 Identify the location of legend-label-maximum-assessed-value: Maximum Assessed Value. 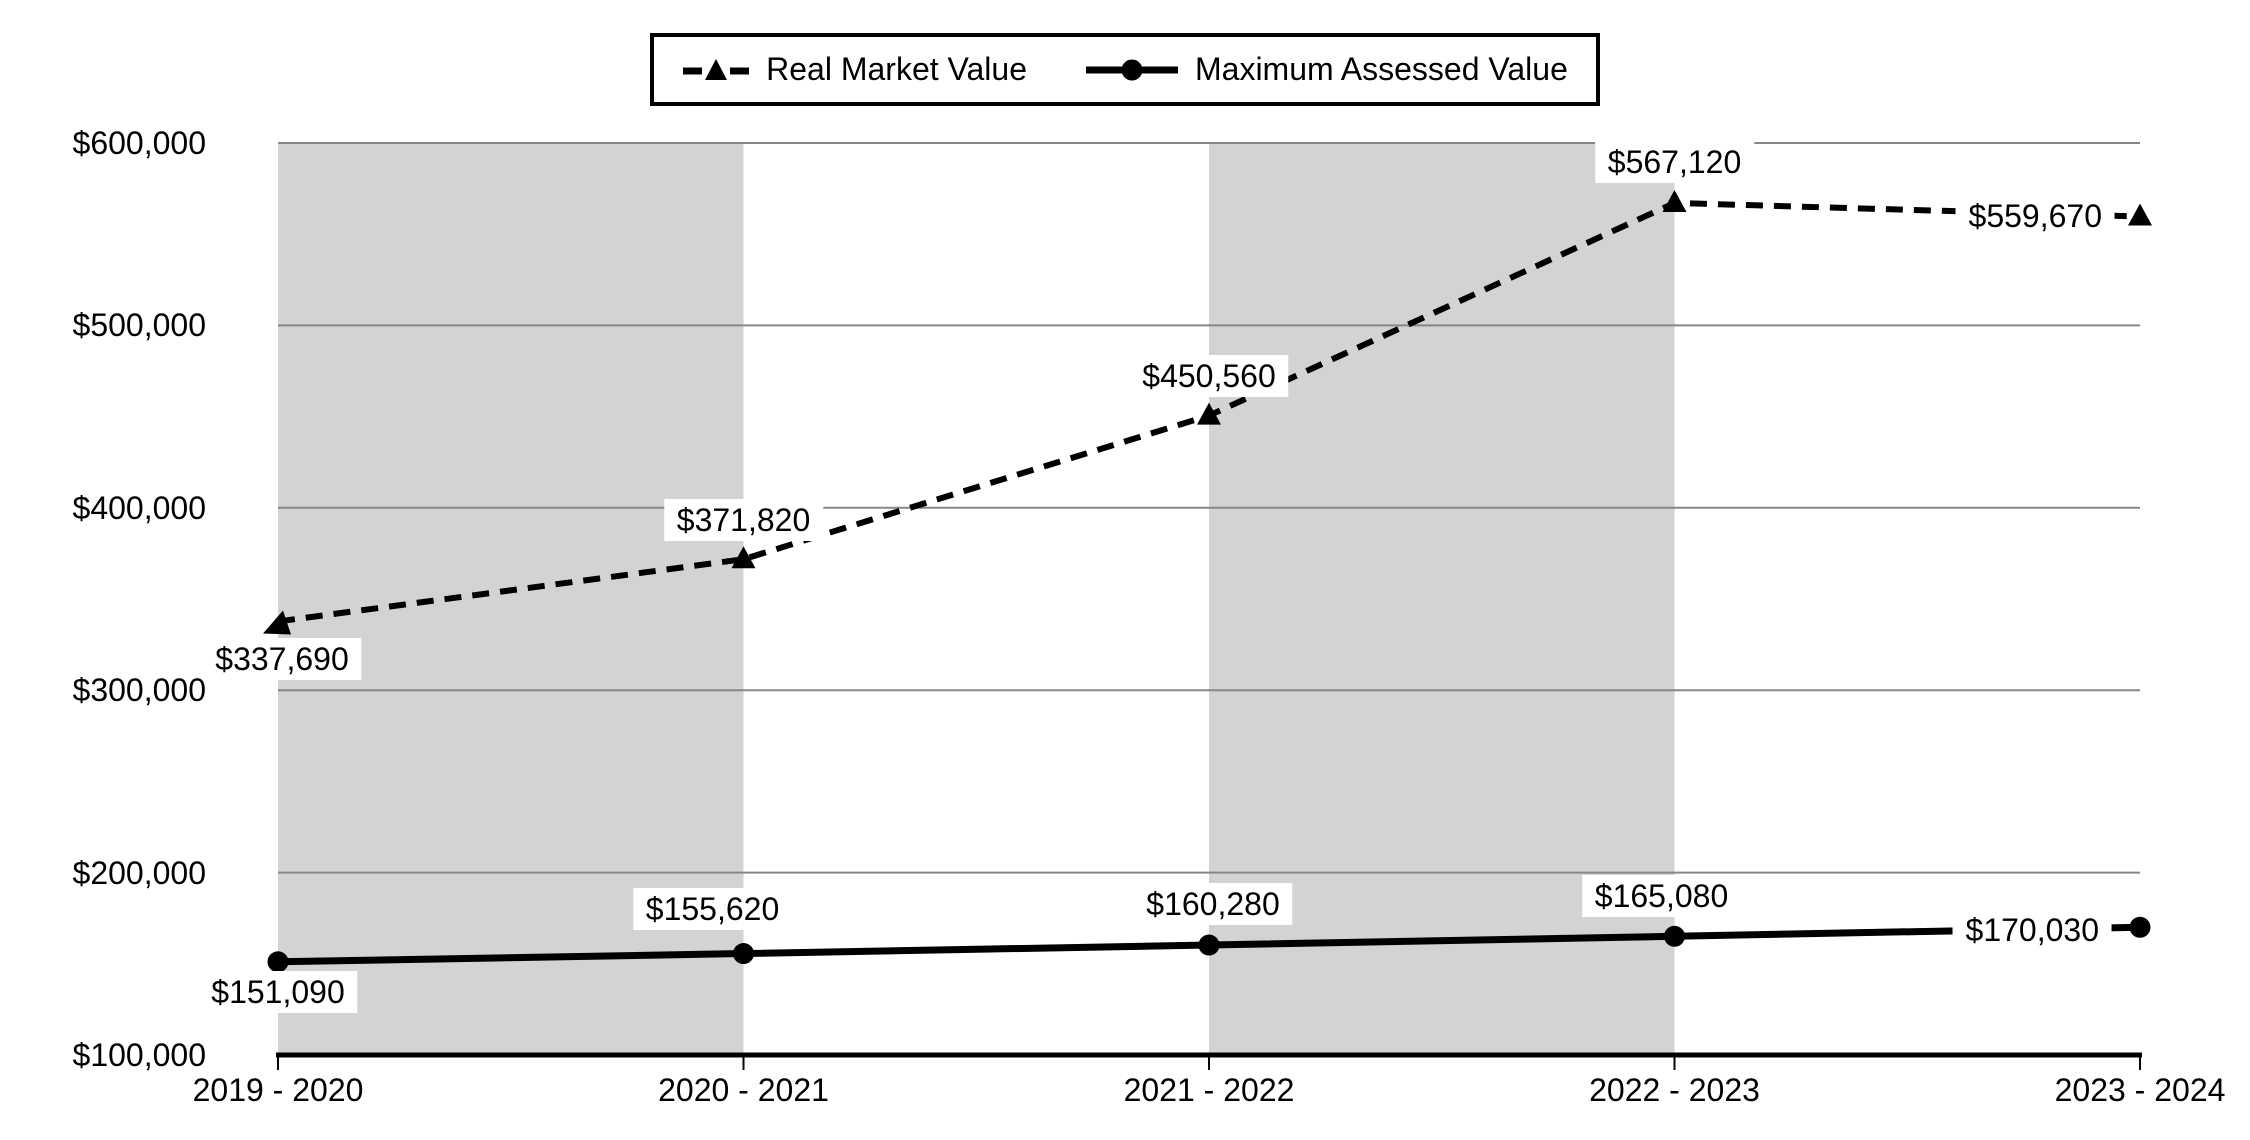
(1381, 69).